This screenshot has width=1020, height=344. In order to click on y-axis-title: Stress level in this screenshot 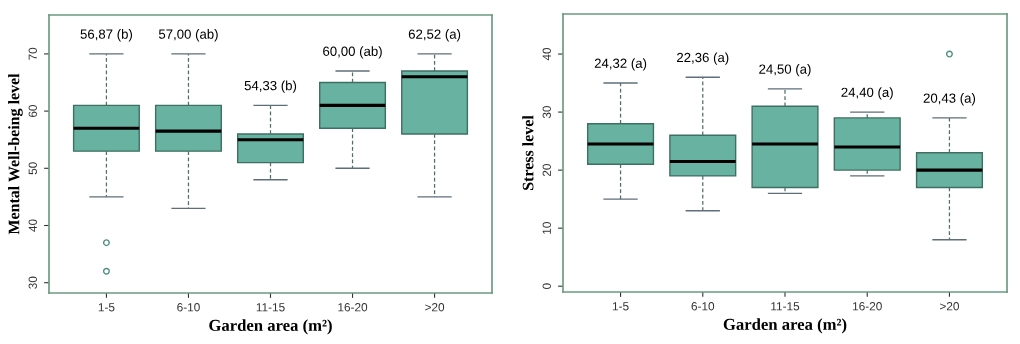, I will do `click(528, 152)`.